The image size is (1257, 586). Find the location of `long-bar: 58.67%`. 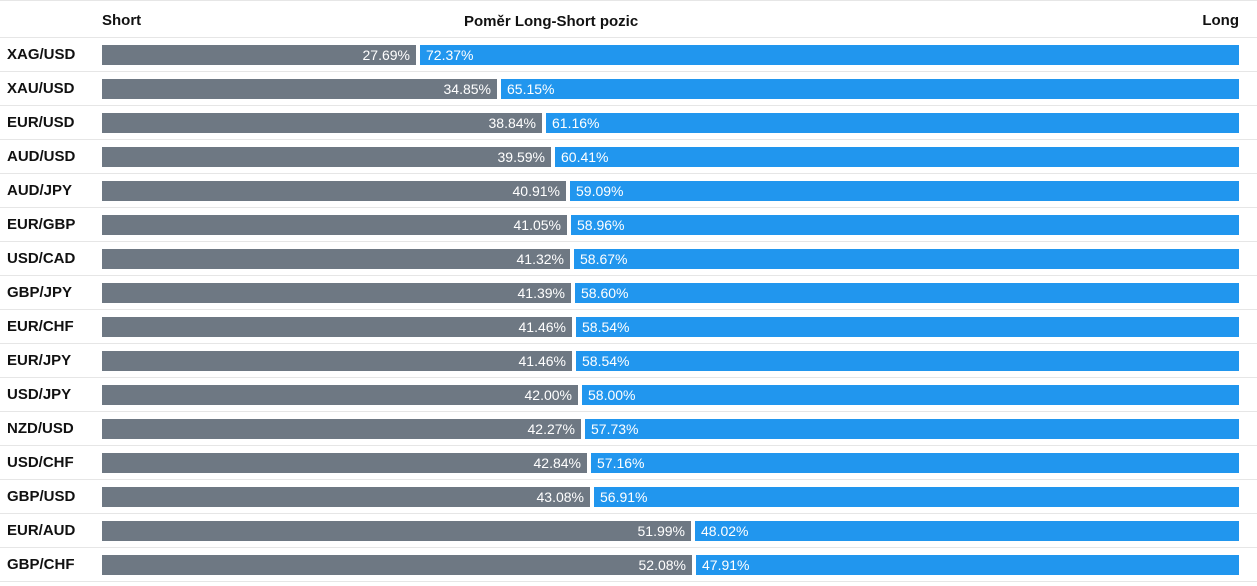

long-bar: 58.67% is located at coordinates (906, 259).